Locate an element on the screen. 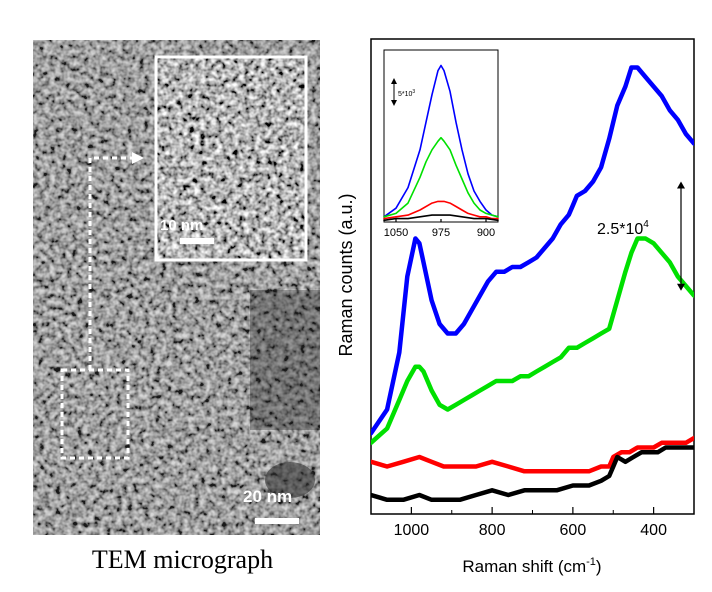 The height and width of the screenshot is (592, 712). tem-caption: TEM micrograph is located at coordinates (182, 559).